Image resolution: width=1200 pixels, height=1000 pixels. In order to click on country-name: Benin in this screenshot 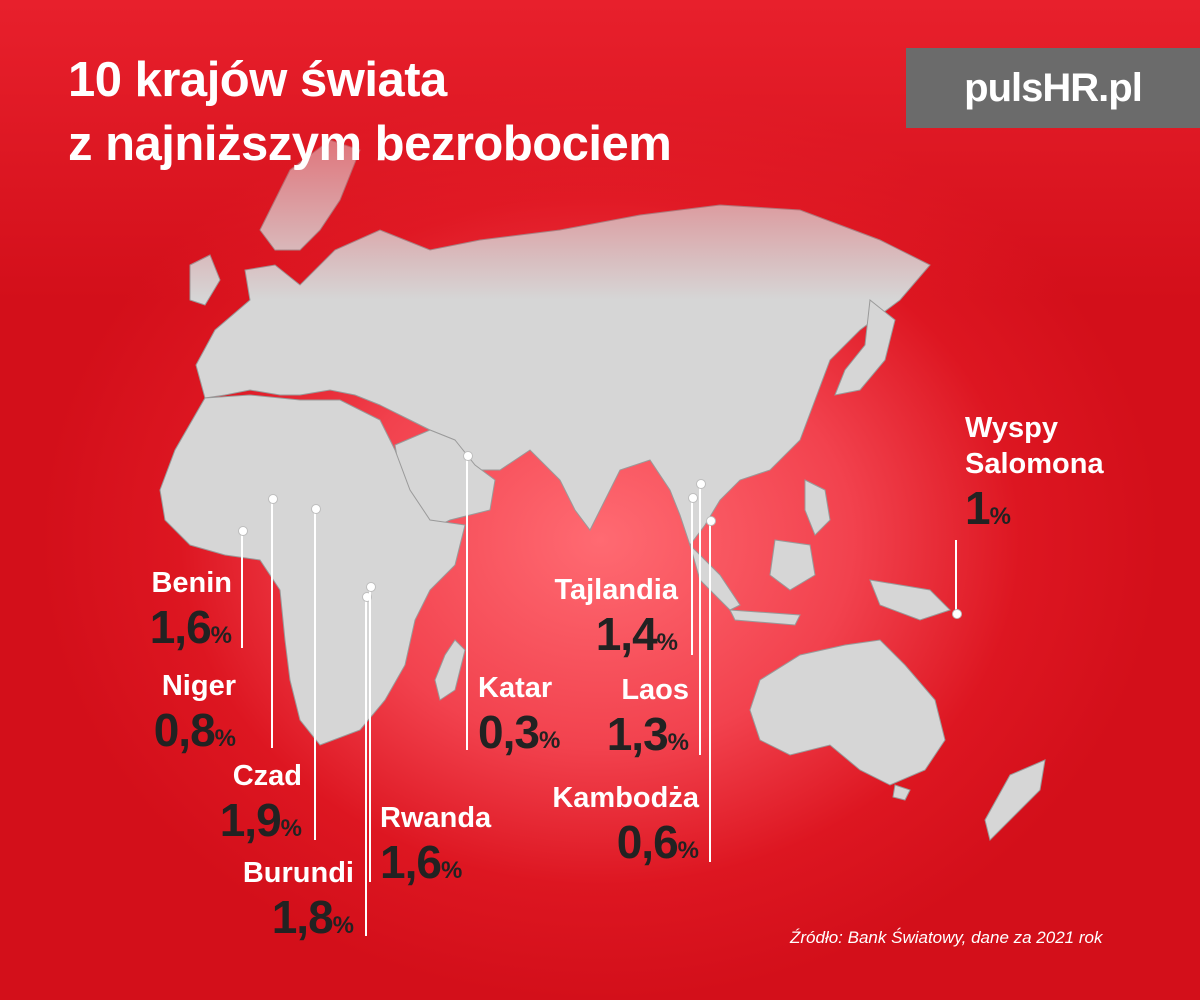, I will do `click(191, 583)`.